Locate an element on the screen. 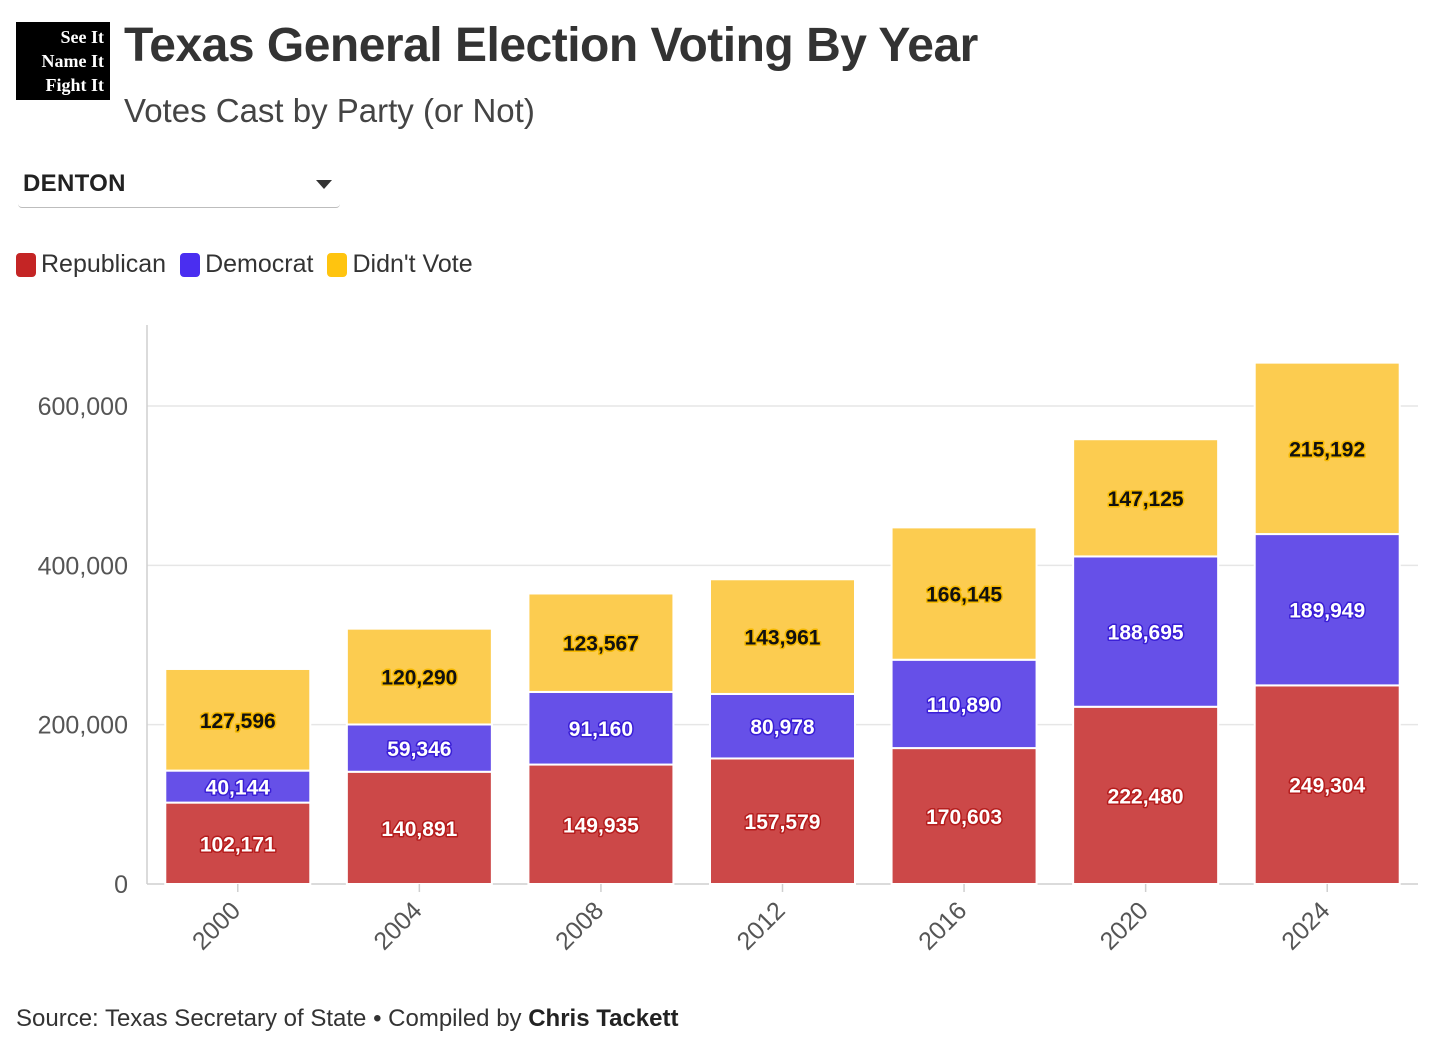 Image resolution: width=1456 pixels, height=1051 pixels. legend-label: Democrat is located at coordinates (259, 264).